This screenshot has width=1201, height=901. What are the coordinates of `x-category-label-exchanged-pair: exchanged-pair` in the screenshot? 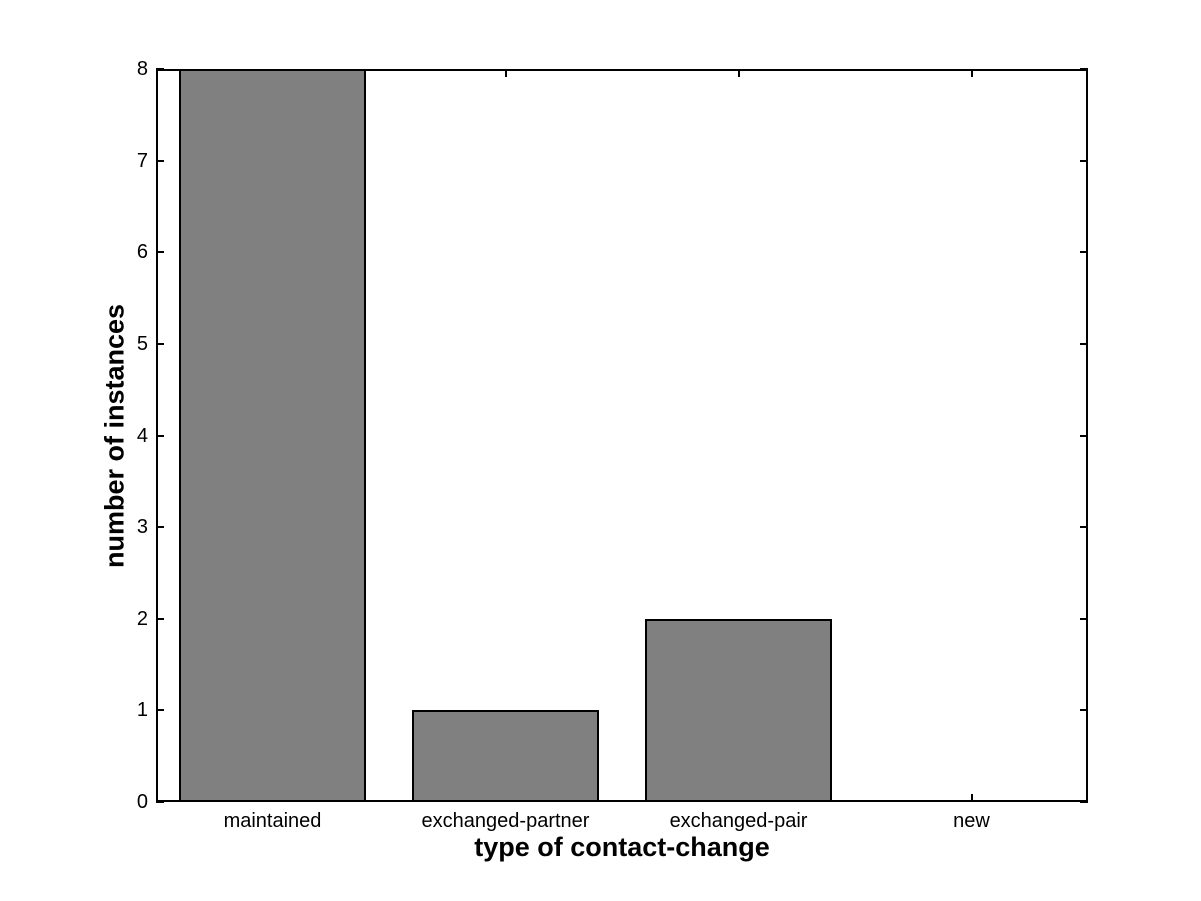 It's located at (738, 821).